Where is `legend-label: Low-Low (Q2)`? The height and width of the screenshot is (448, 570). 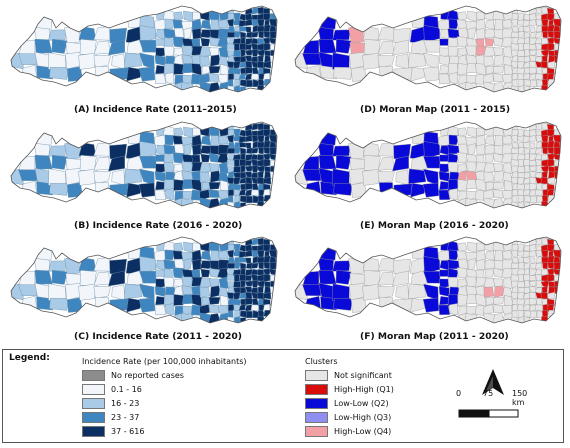
legend-label: Low-Low (Q2) is located at coordinates (361, 403).